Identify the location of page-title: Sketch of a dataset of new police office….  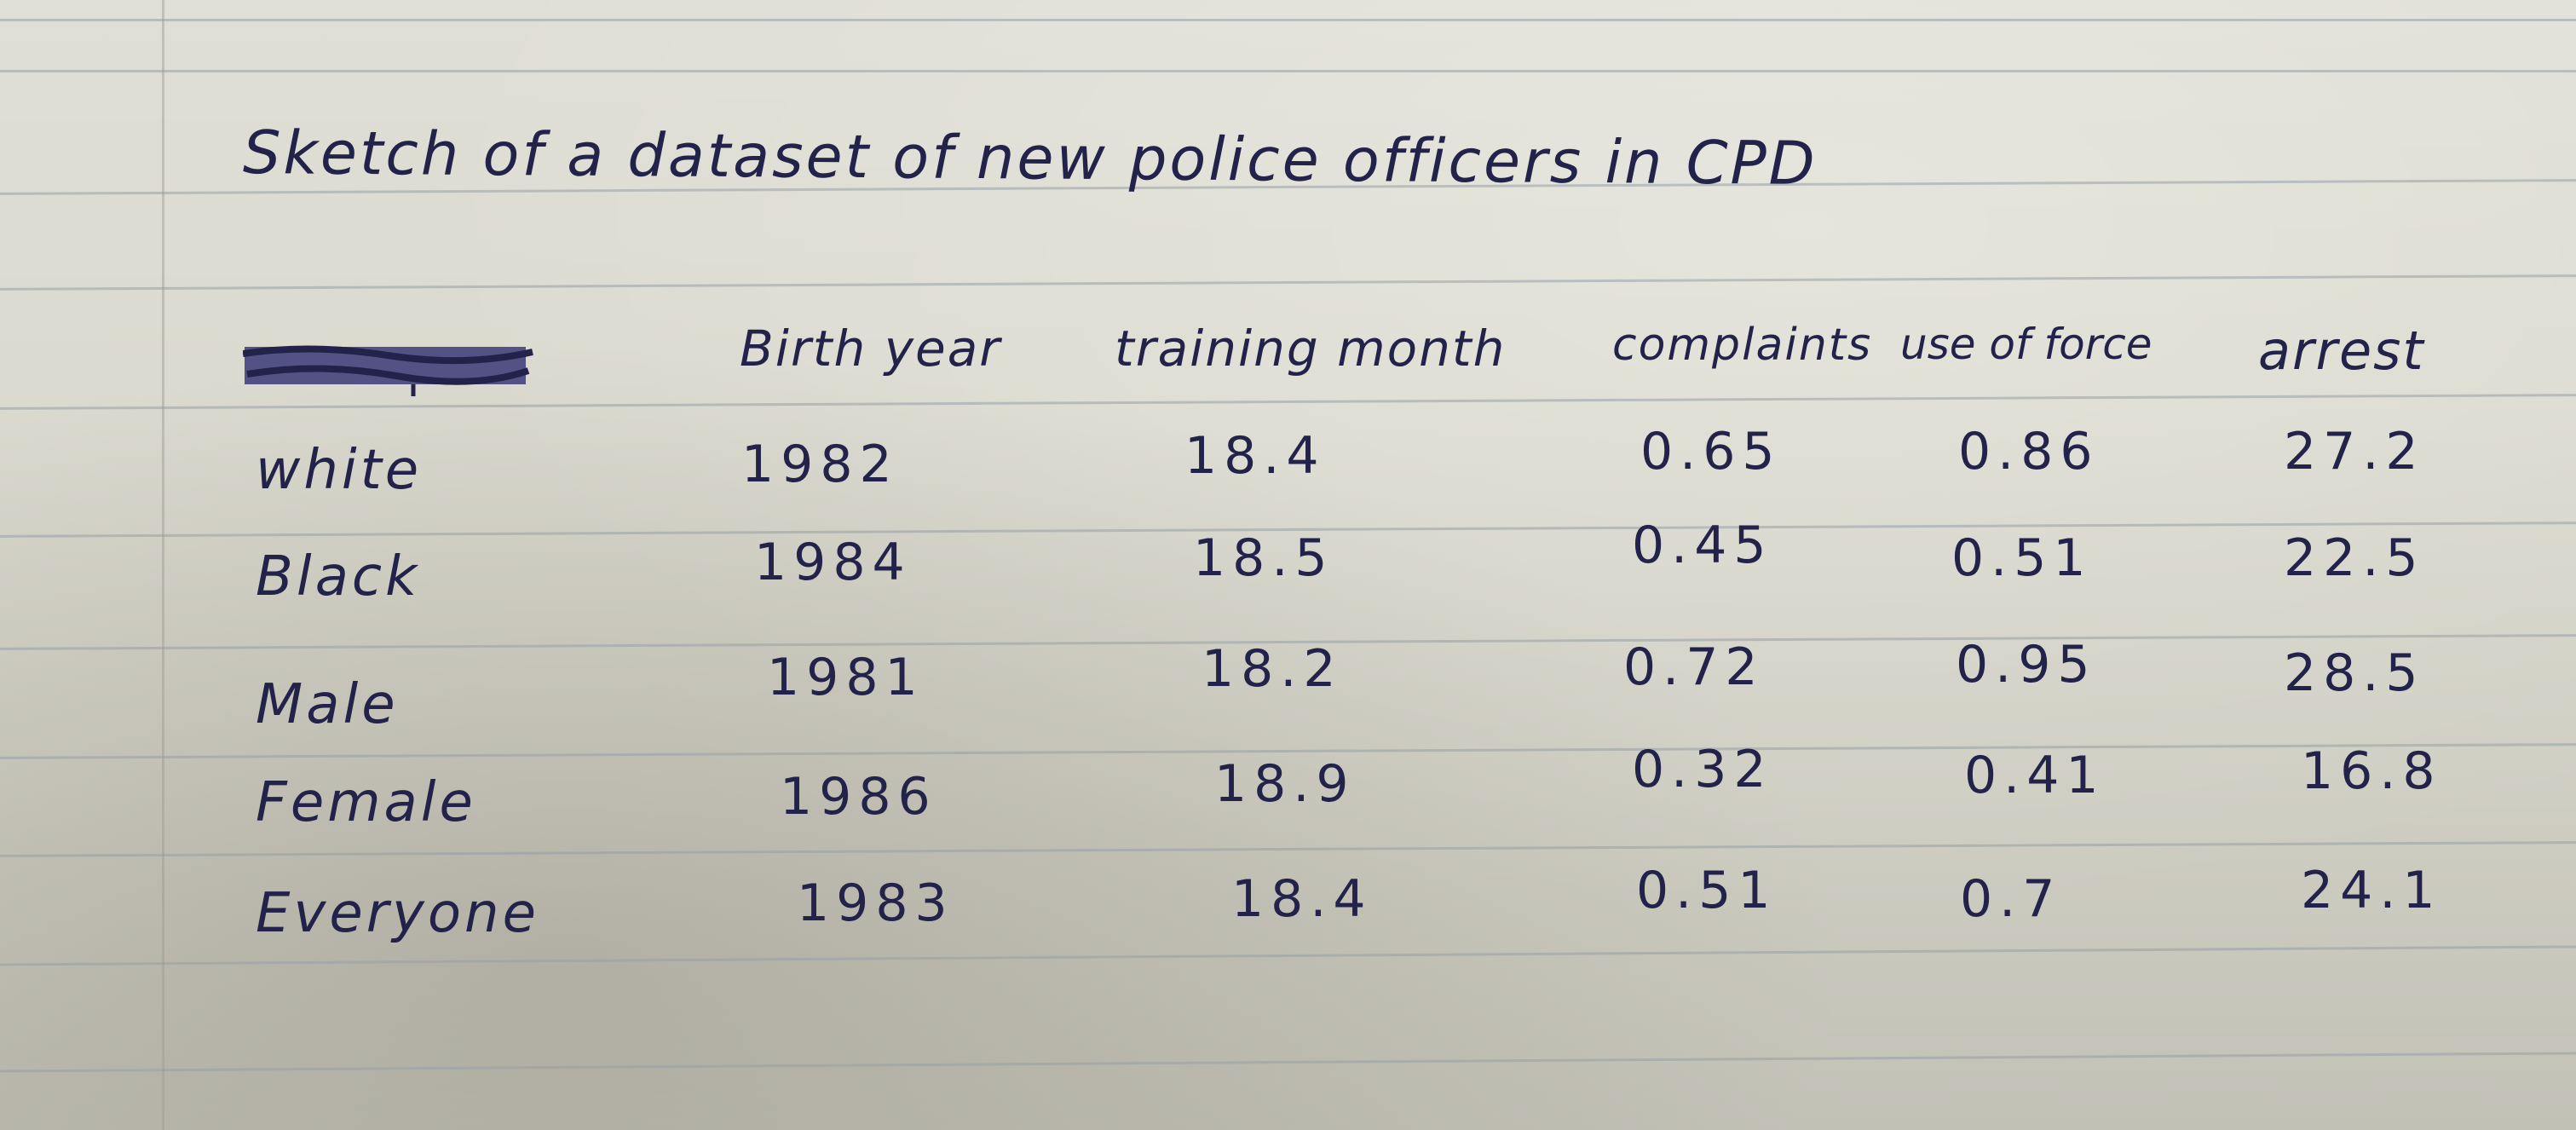
(1030, 158).